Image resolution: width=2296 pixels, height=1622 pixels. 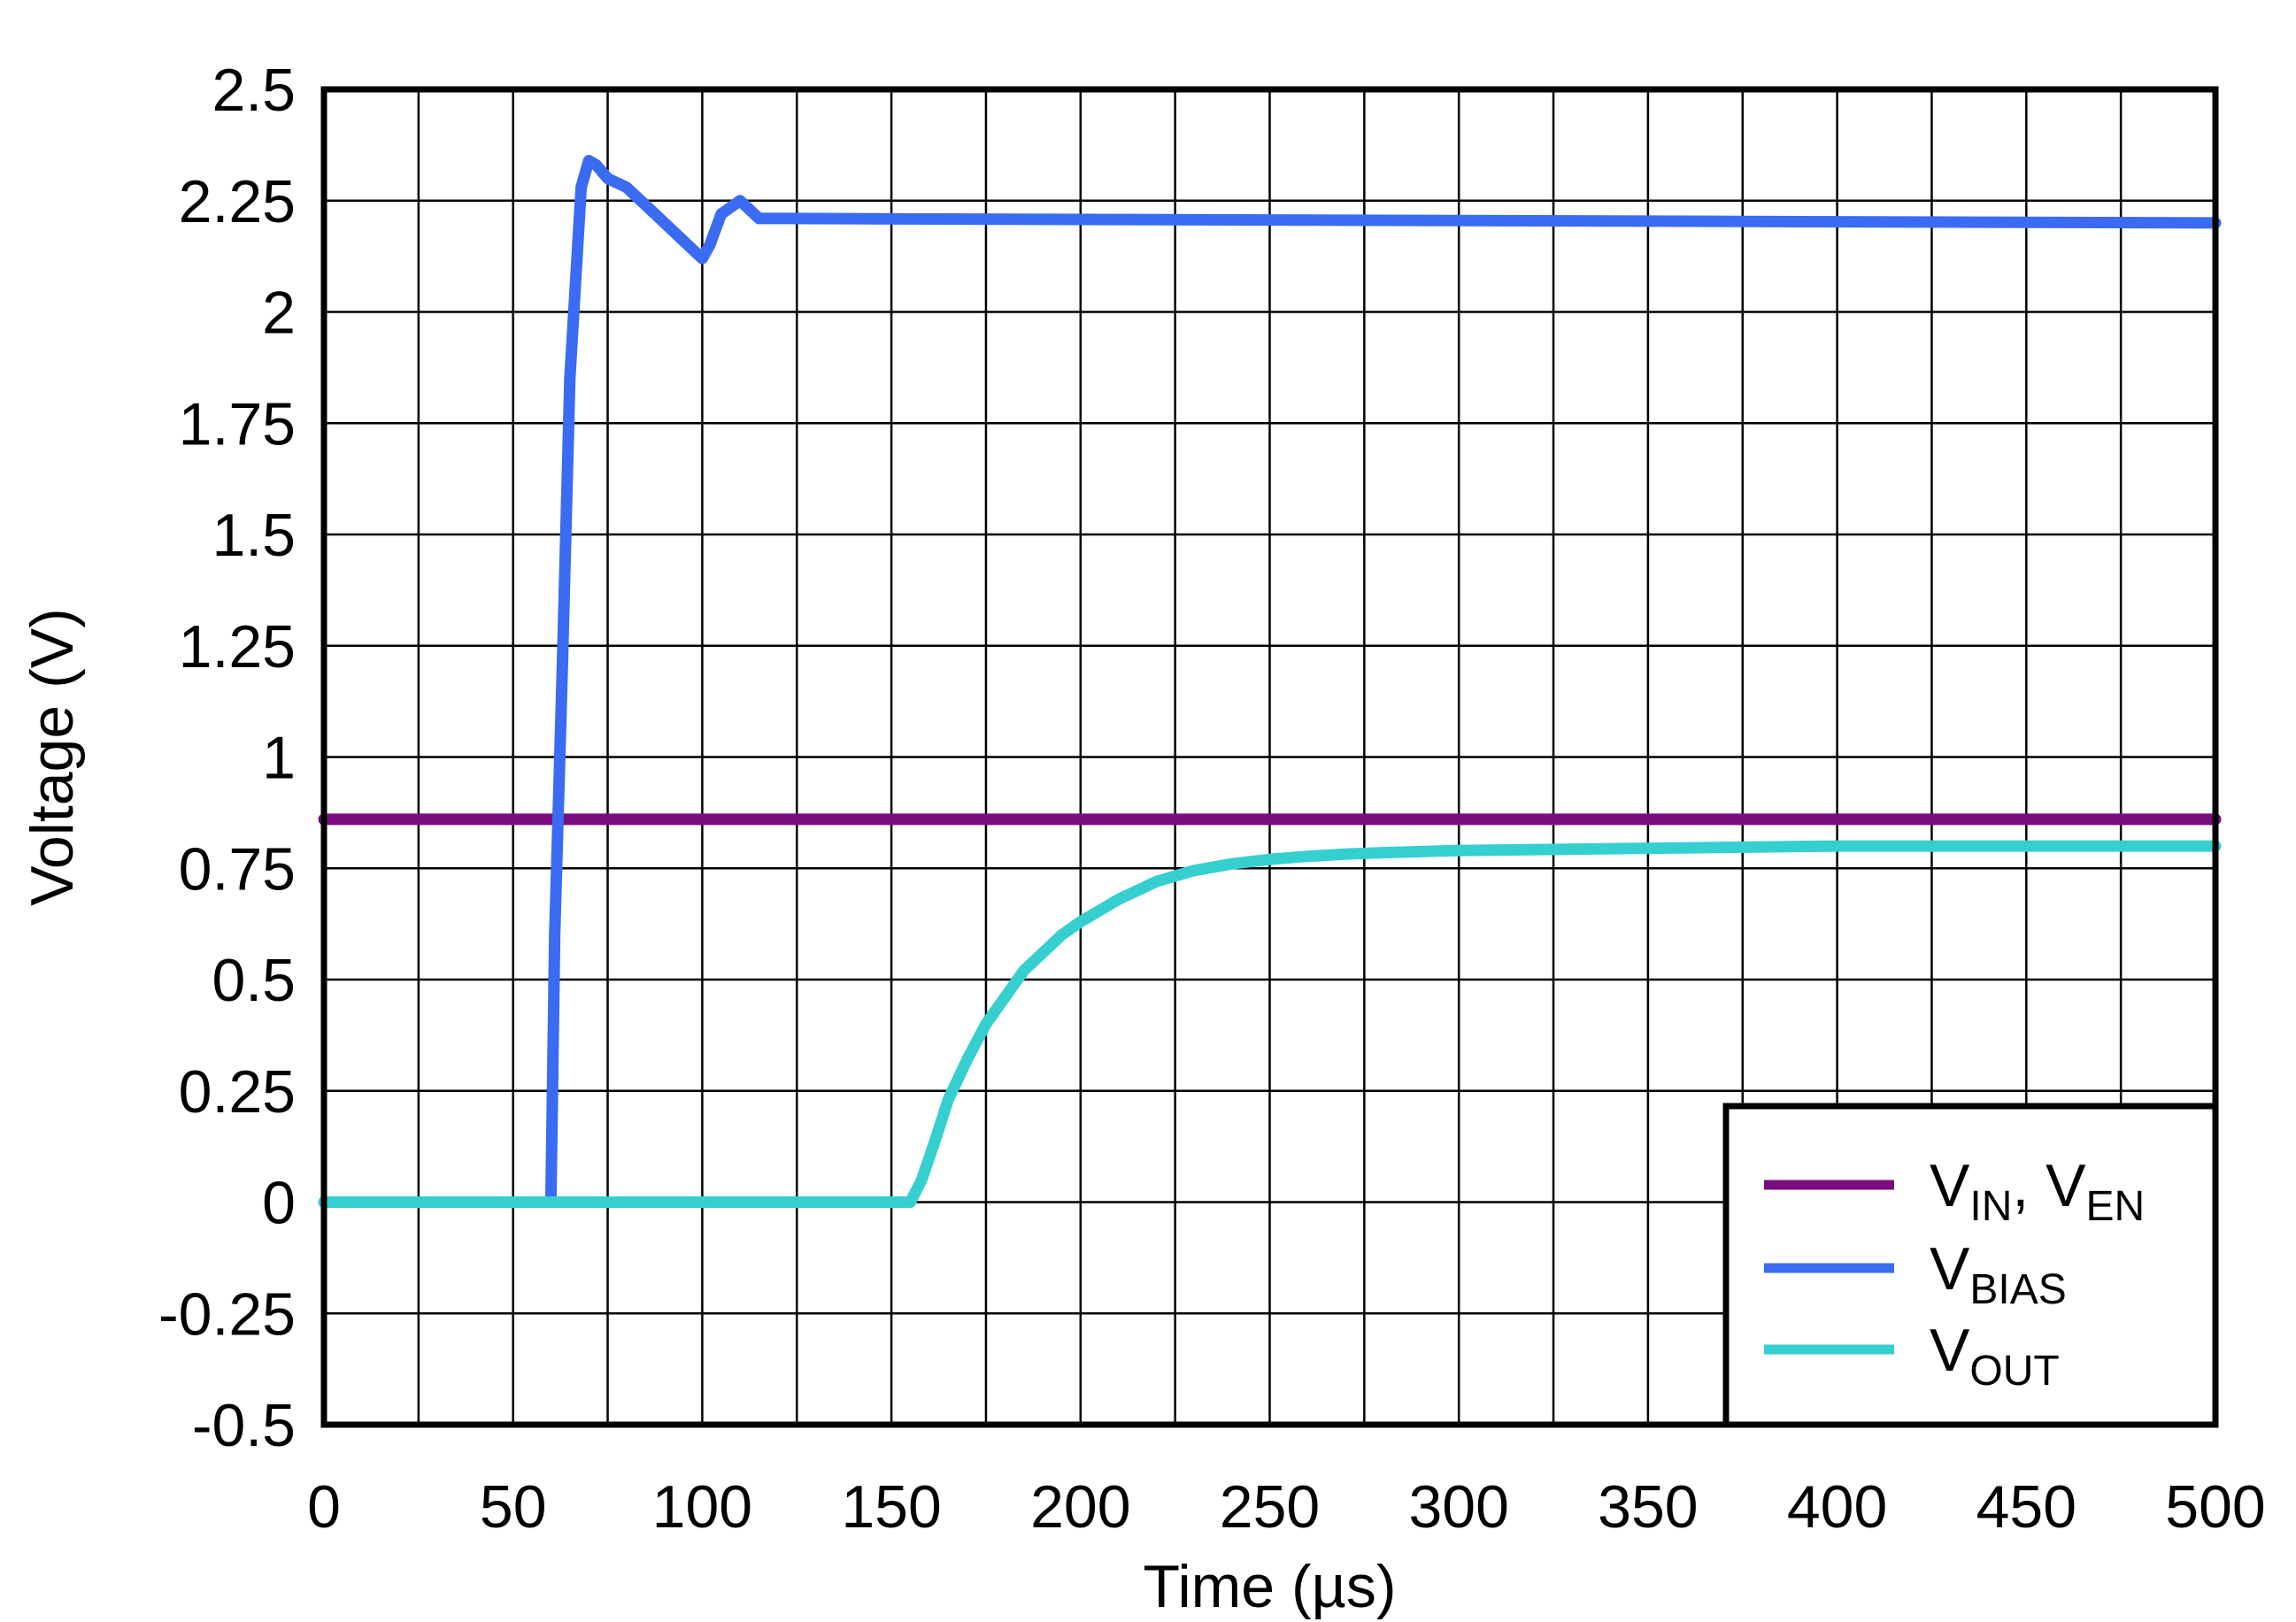 What do you see at coordinates (2215, 1507) in the screenshot?
I see `x-tick-label: 500` at bounding box center [2215, 1507].